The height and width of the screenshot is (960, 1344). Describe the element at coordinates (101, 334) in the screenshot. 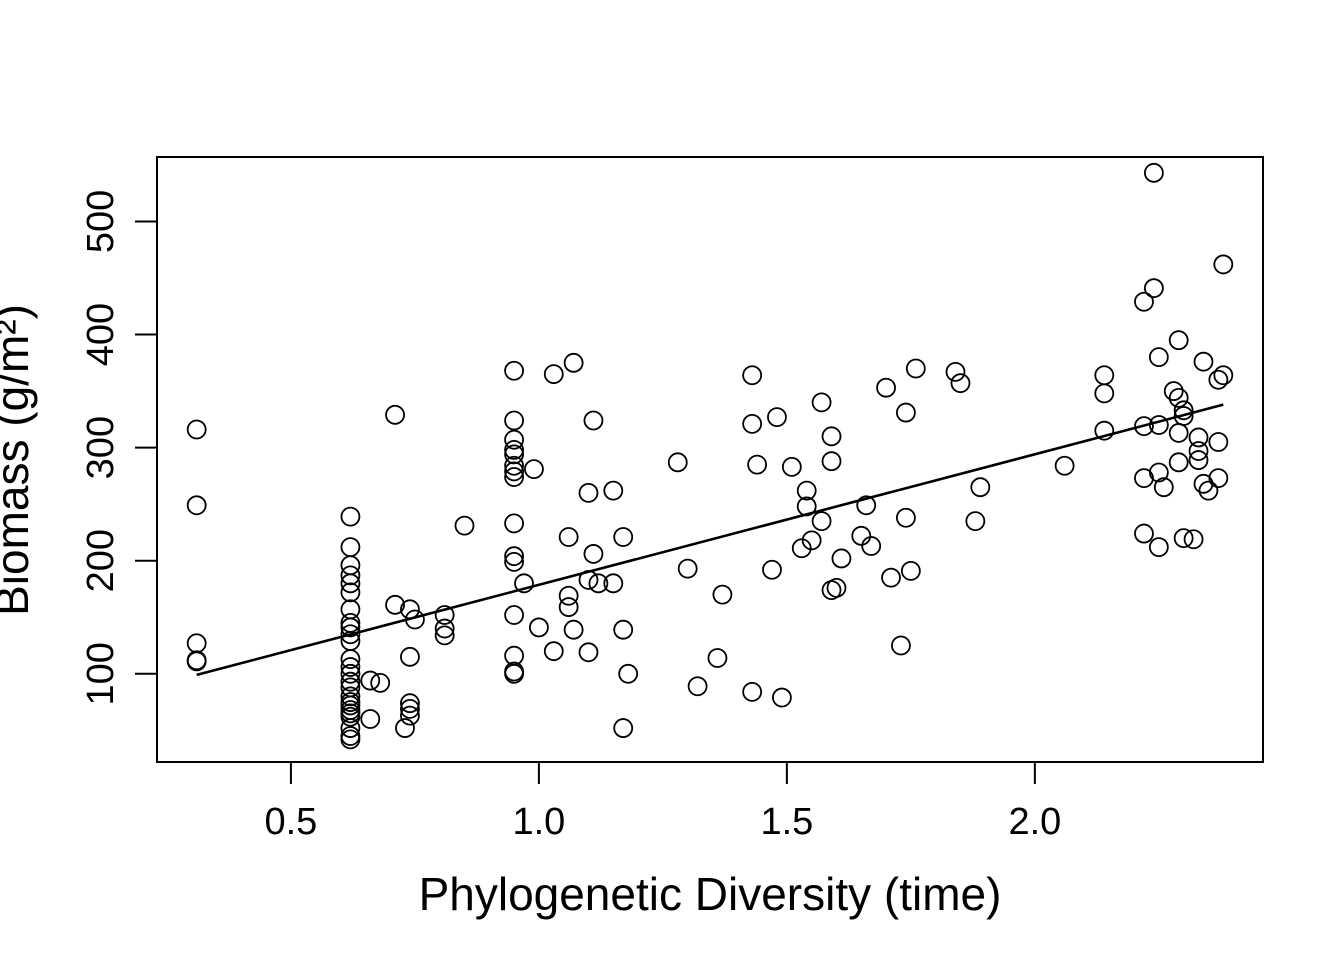

I see `y-tick-label: 400` at that location.